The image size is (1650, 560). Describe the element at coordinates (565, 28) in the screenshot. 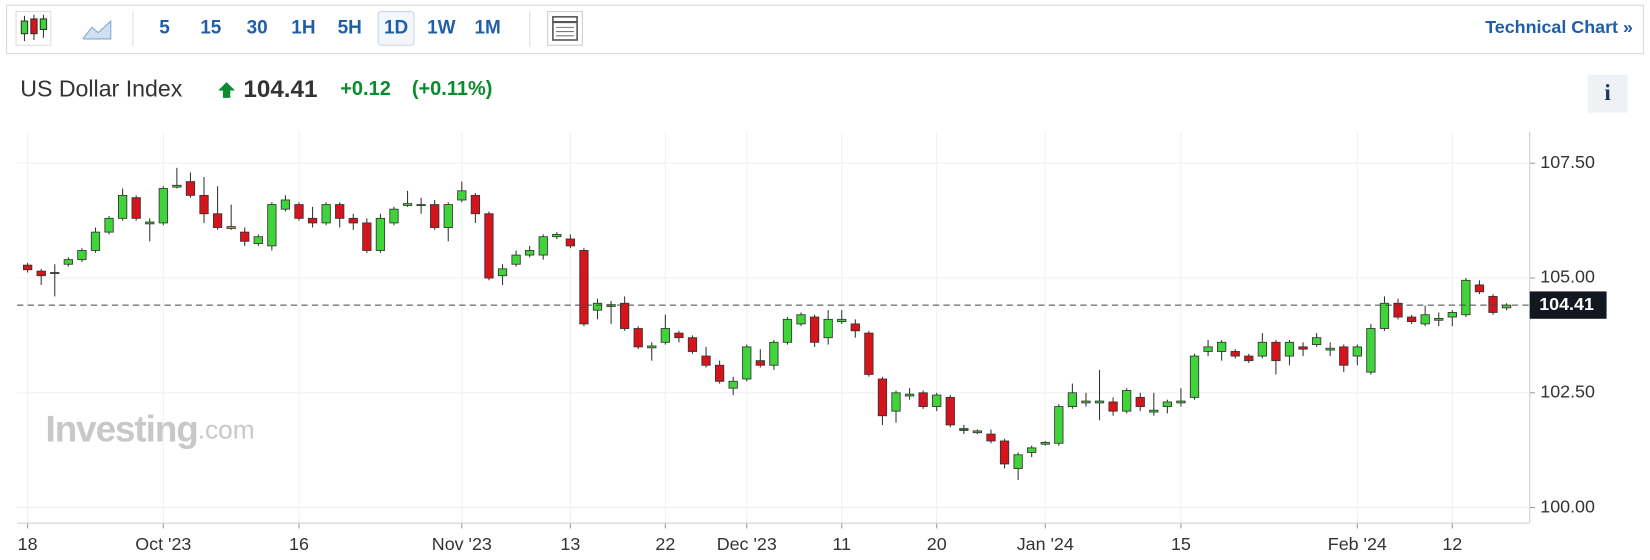

I see `table-icon` at that location.